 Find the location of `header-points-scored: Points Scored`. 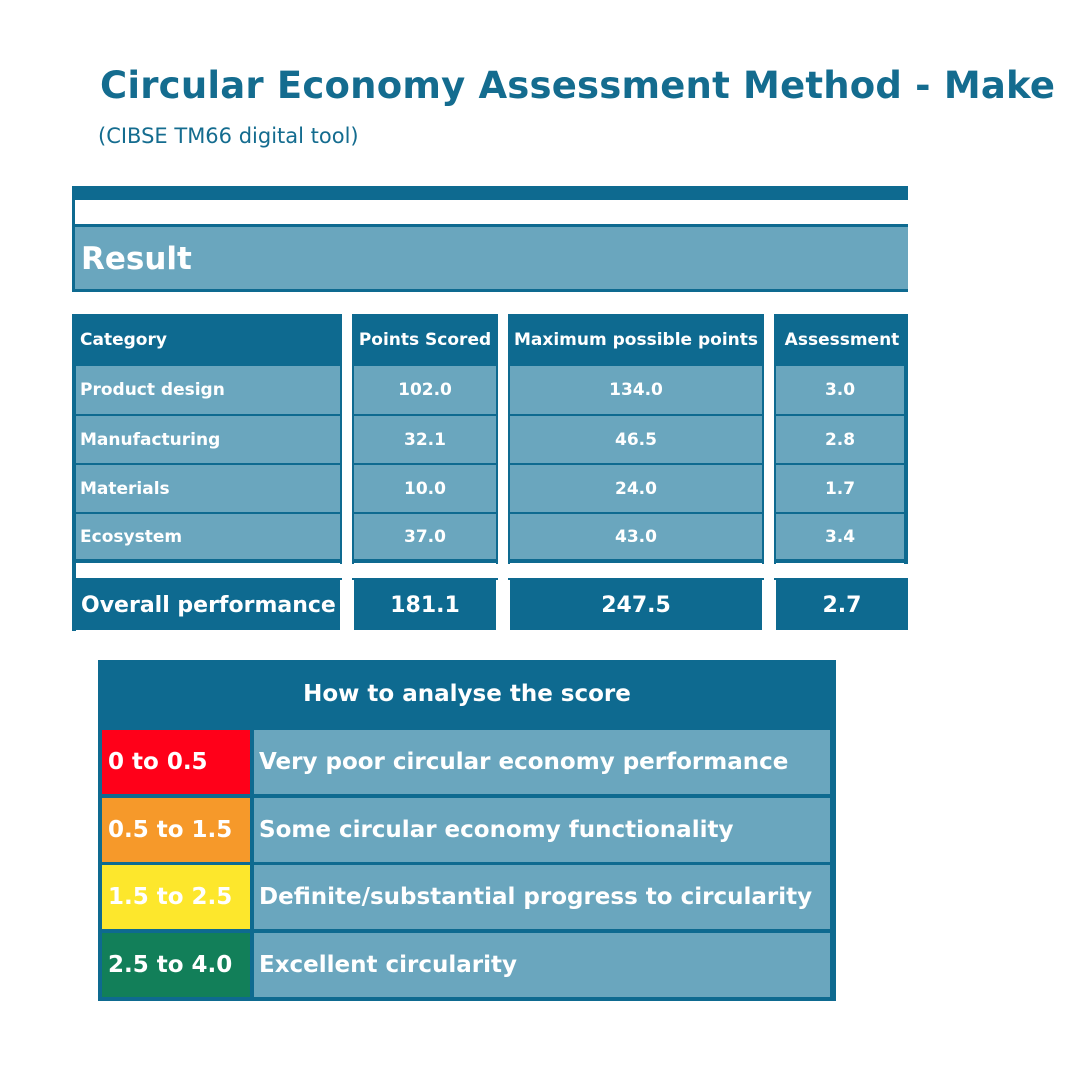

header-points-scored: Points Scored is located at coordinates (425, 340).